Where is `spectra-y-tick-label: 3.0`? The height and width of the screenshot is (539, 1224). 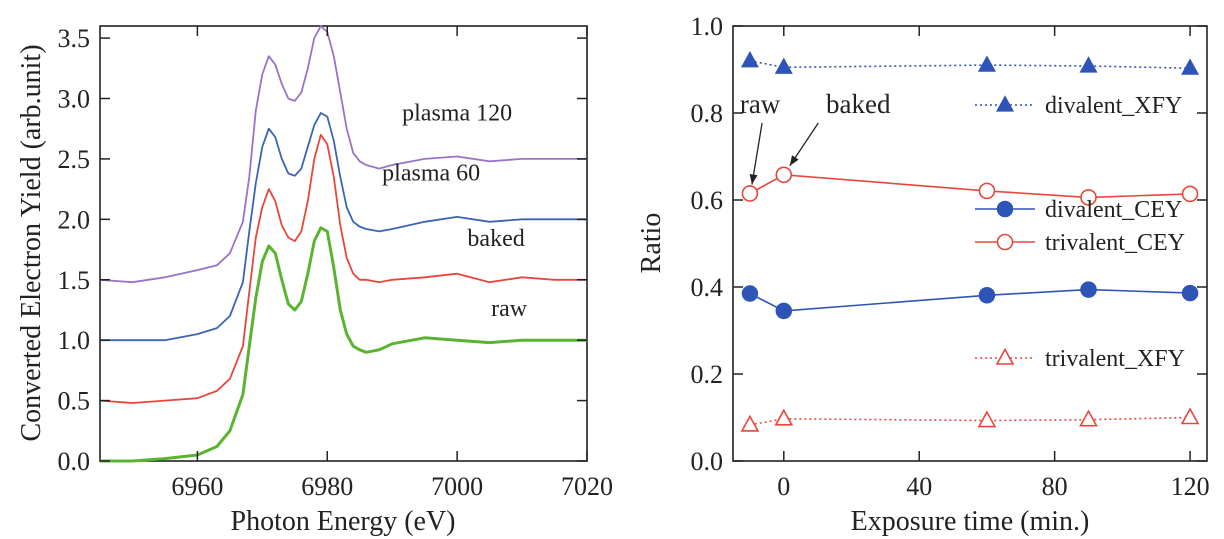
spectra-y-tick-label: 3.0 is located at coordinates (74, 99).